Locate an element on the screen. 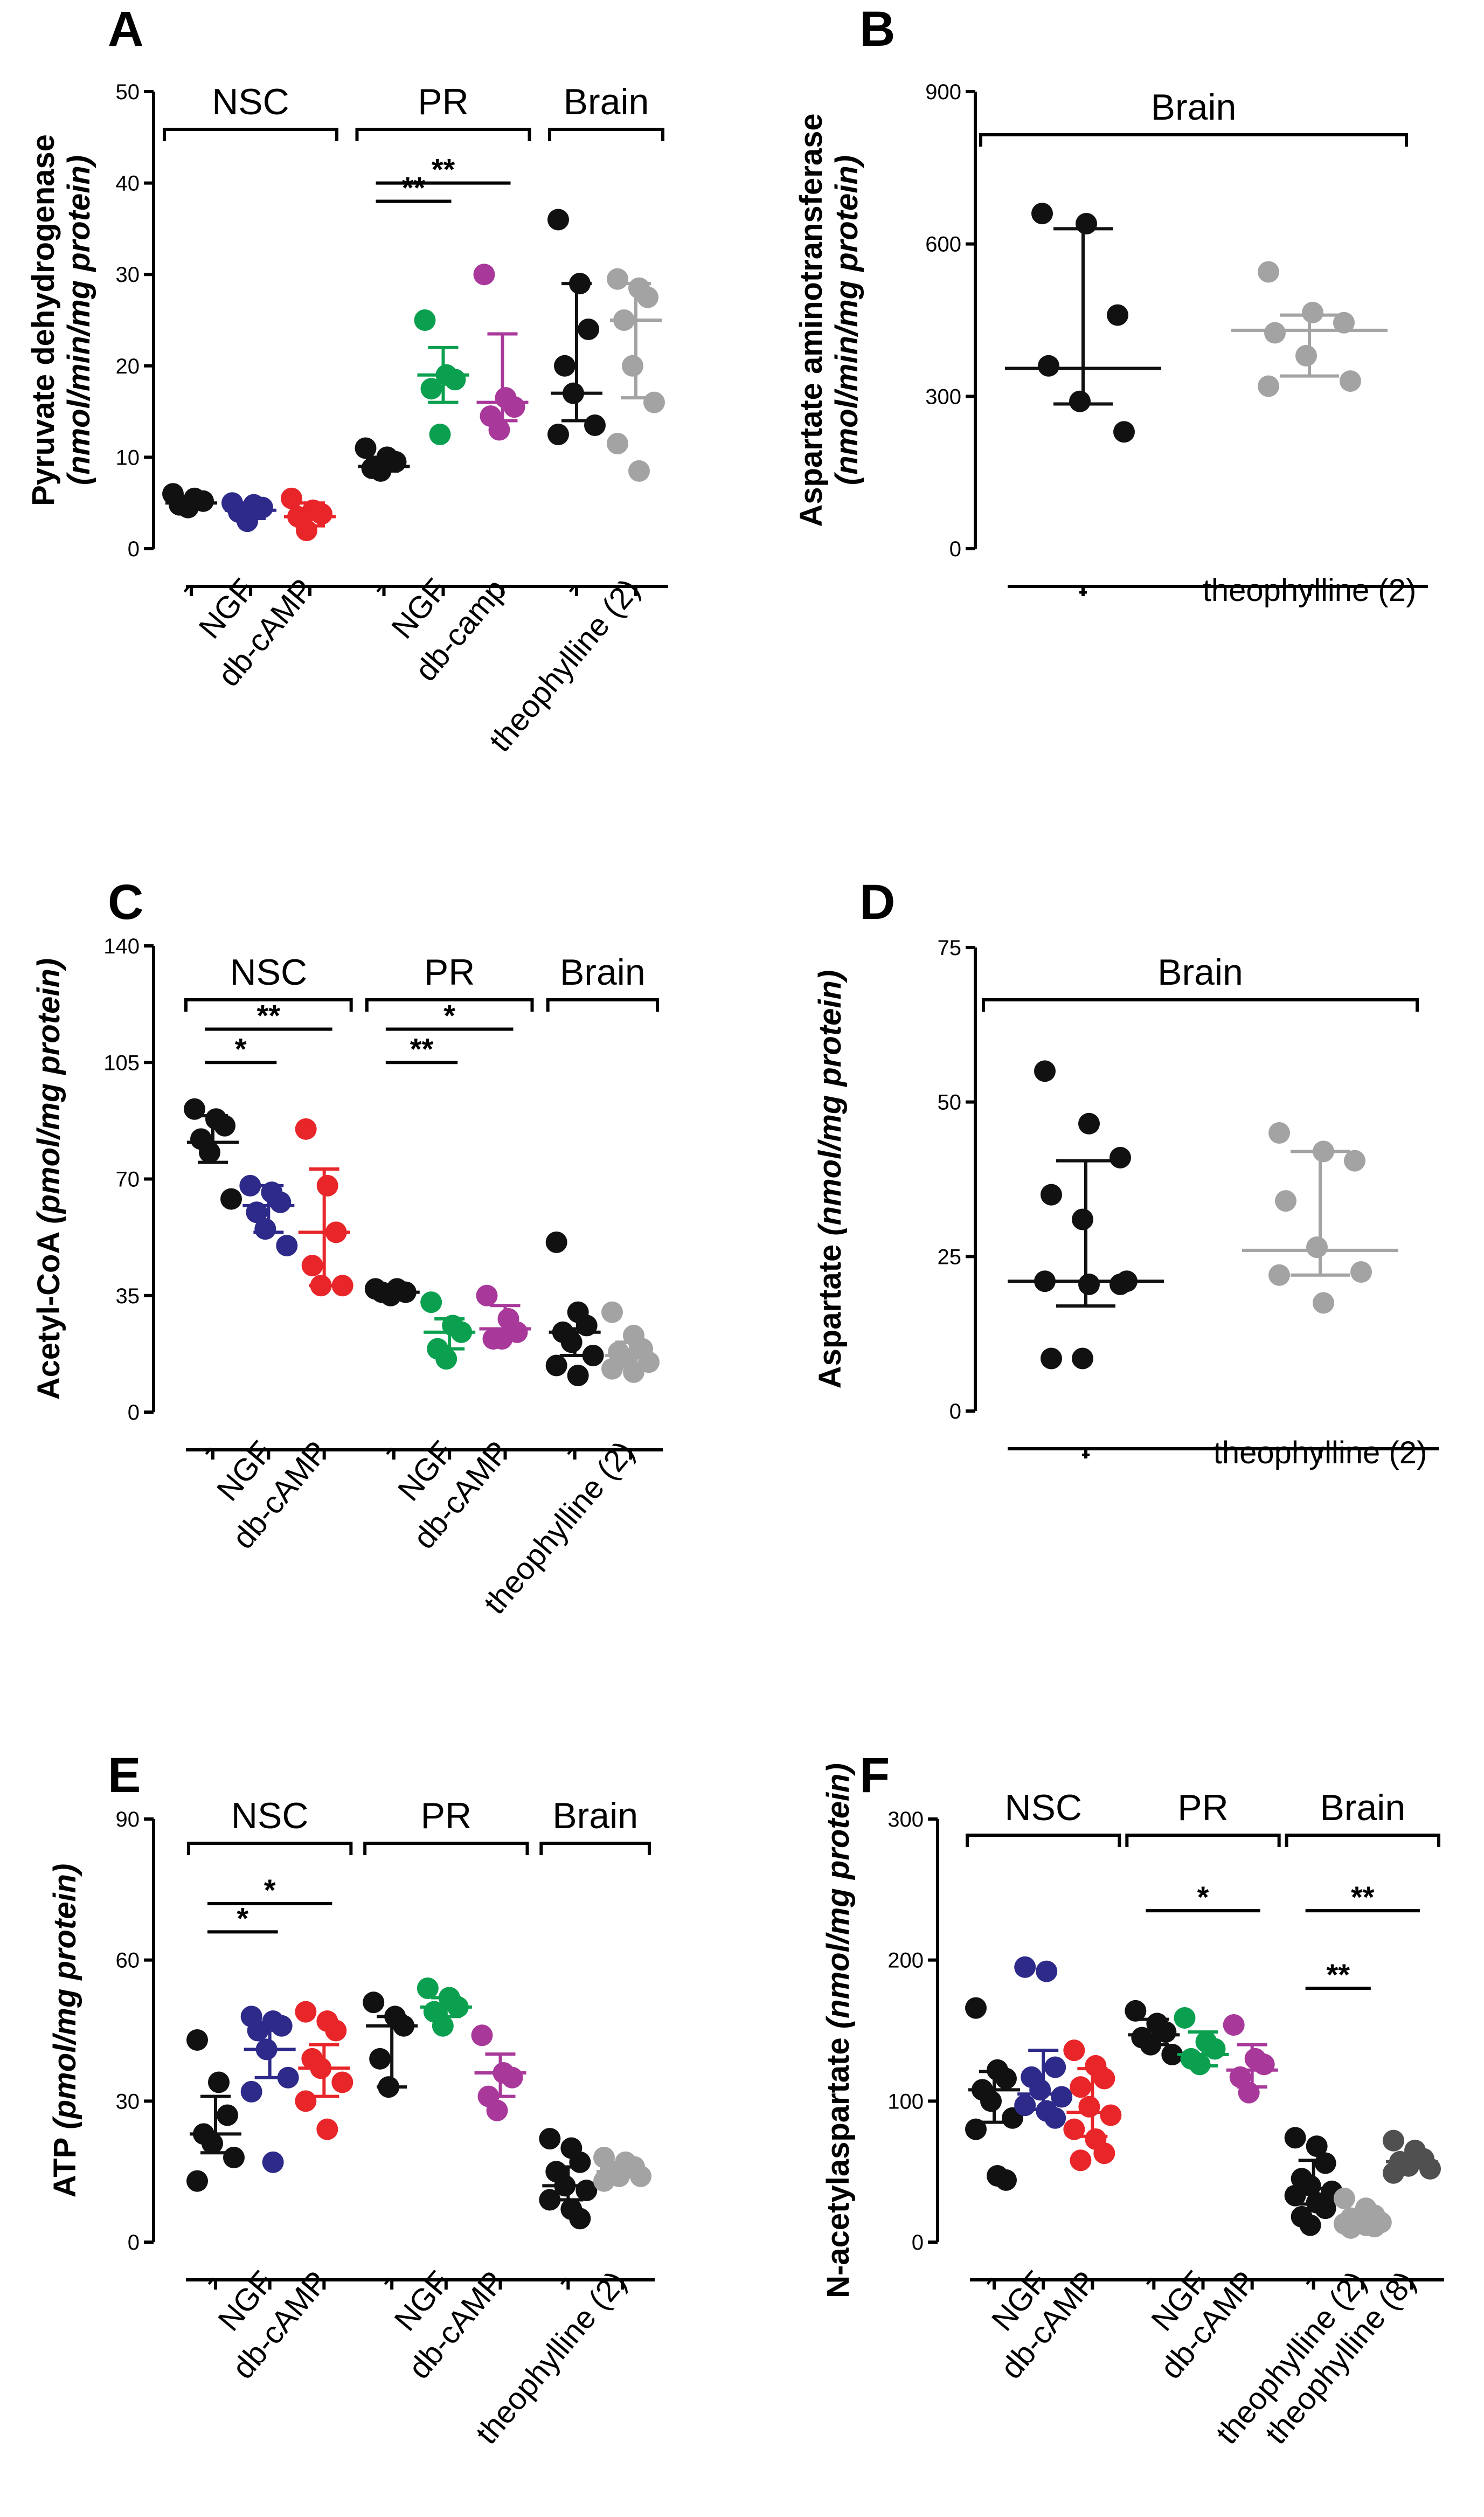 This screenshot has height=2517, width=1484. group-label: PR is located at coordinates (449, 972).